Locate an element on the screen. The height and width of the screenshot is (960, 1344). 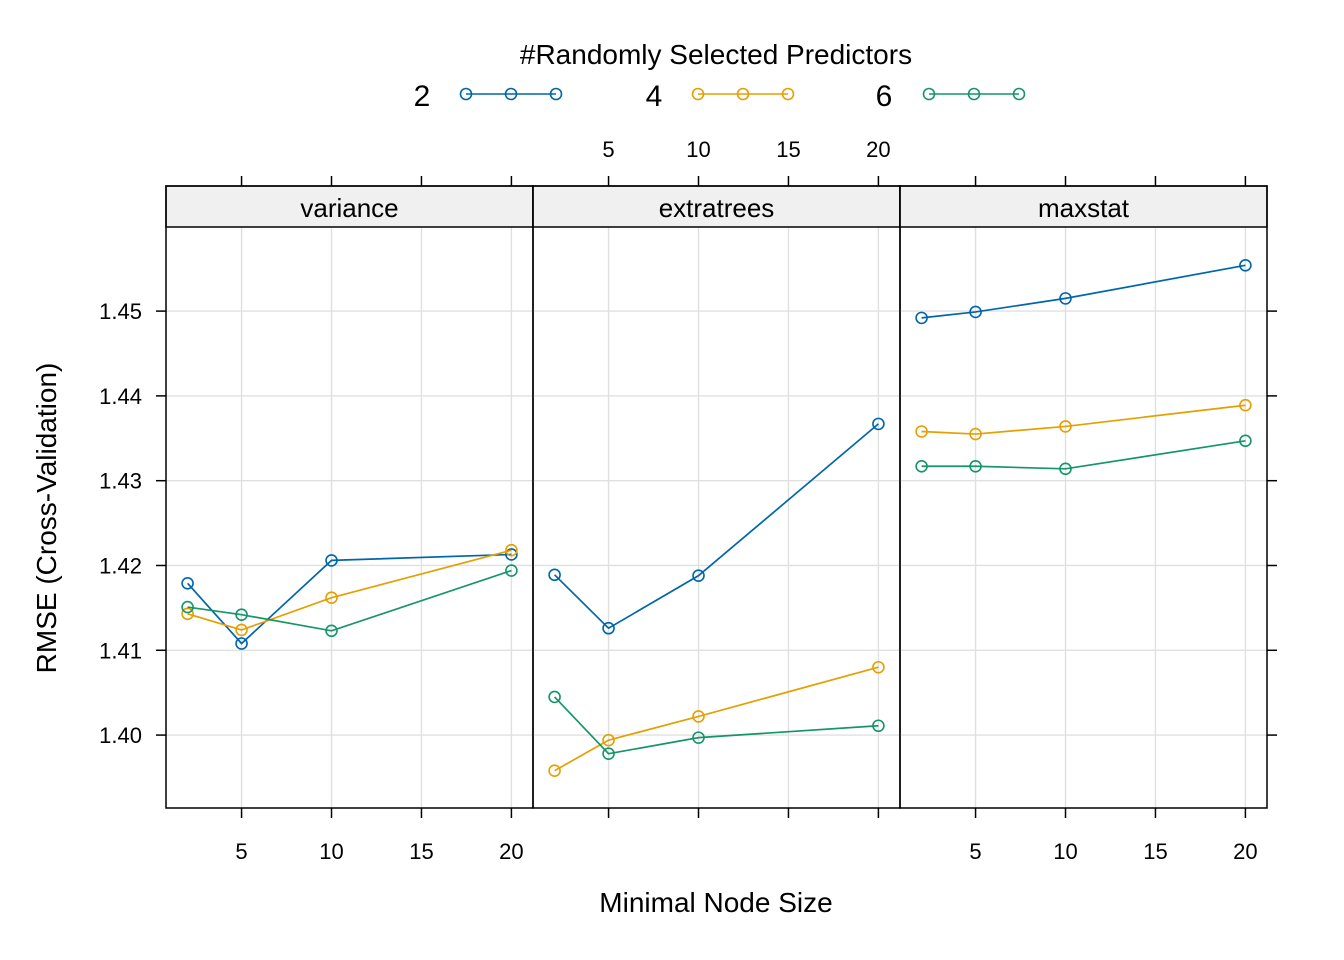
legend-label-4: 4 is located at coordinates (654, 96).